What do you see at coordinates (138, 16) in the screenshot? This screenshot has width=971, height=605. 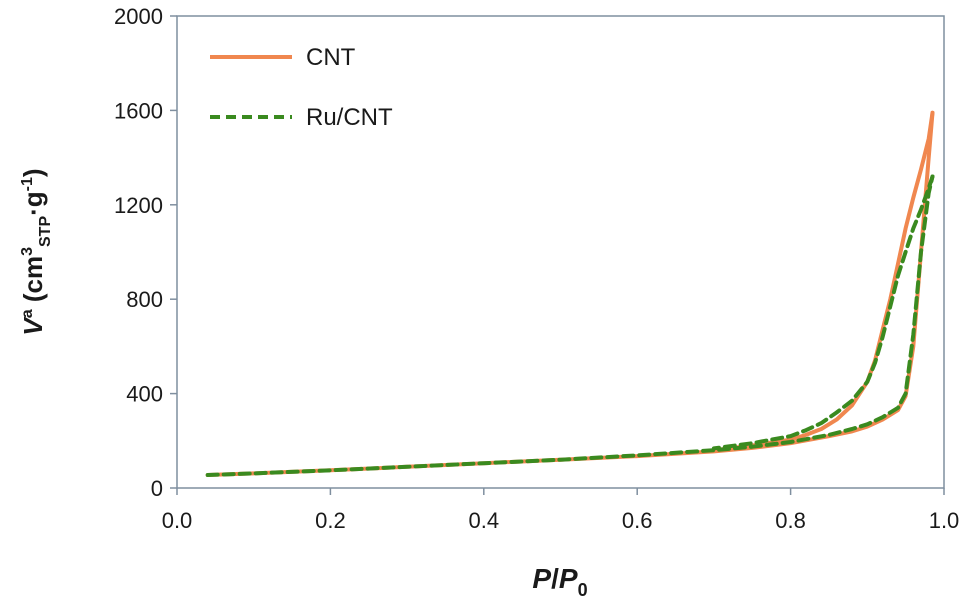 I see `y-tick-label: 2000` at bounding box center [138, 16].